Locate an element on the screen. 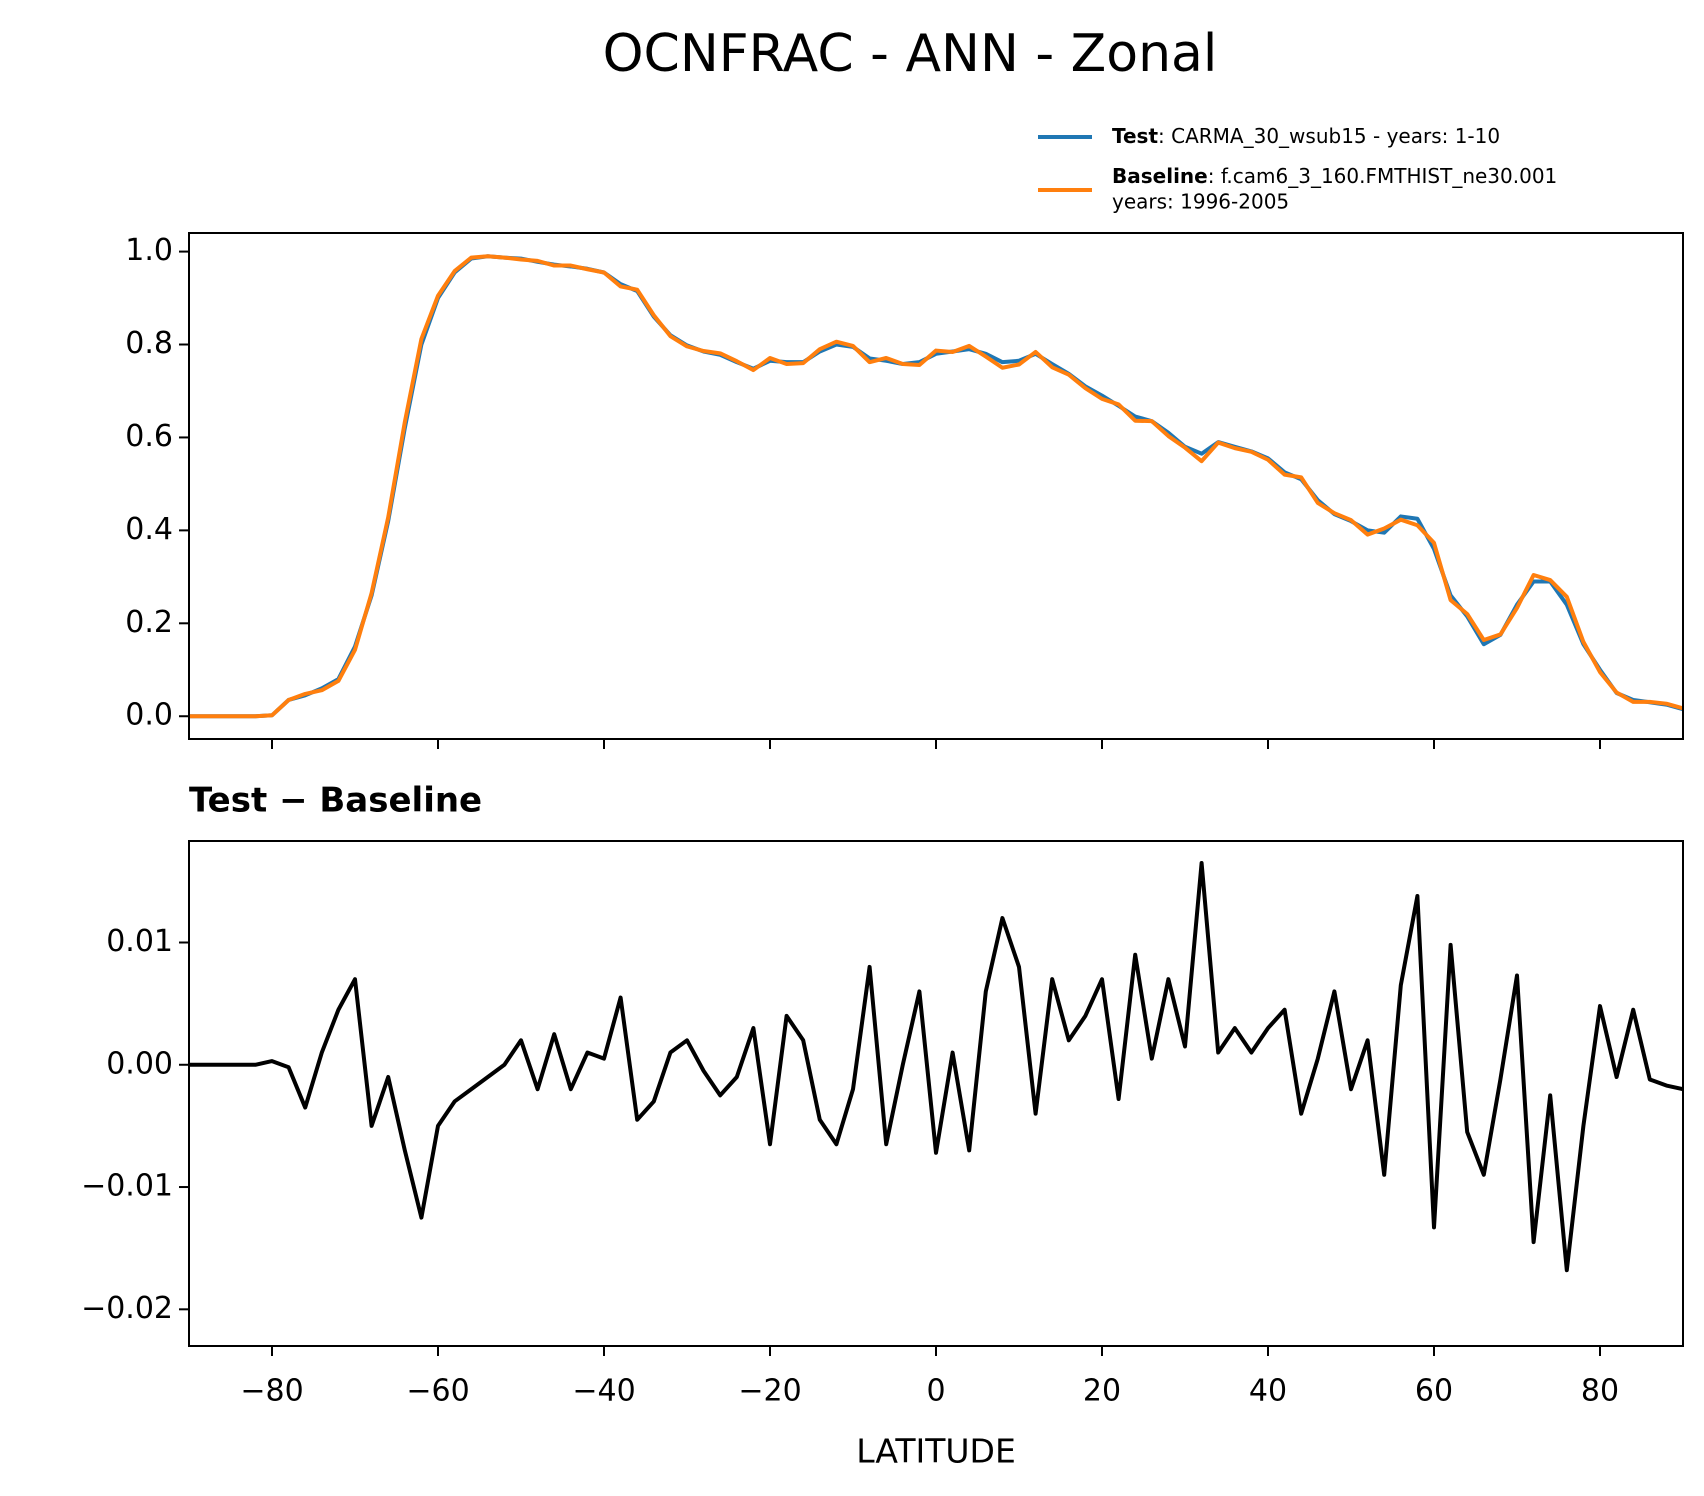  y-tick-label: −0.02 is located at coordinates (127, 1308).